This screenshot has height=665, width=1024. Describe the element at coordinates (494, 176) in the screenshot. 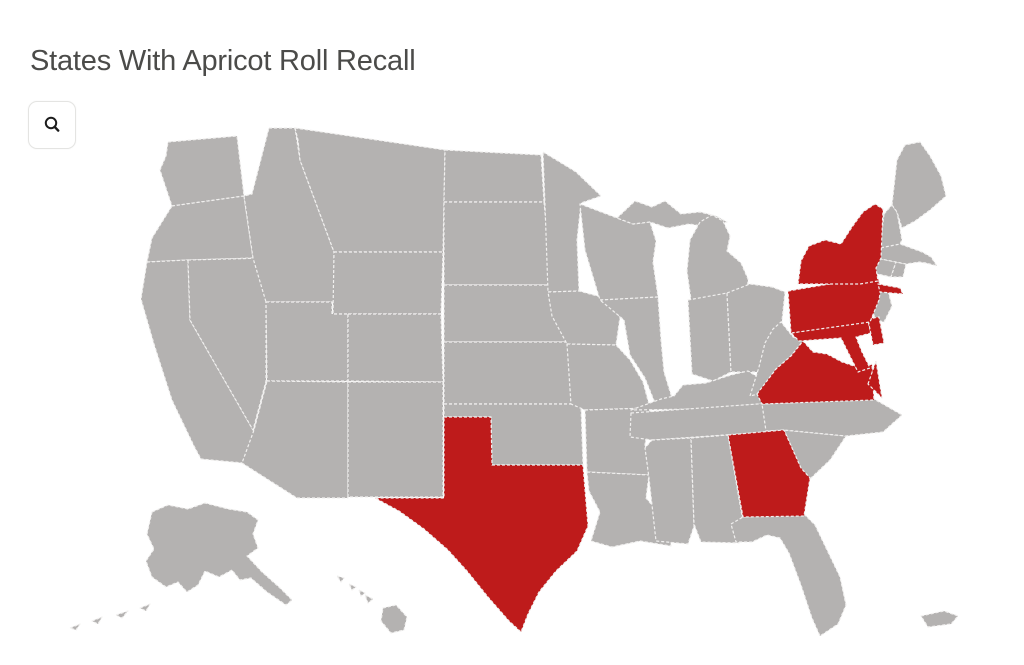

I see `state-north-dakota` at that location.